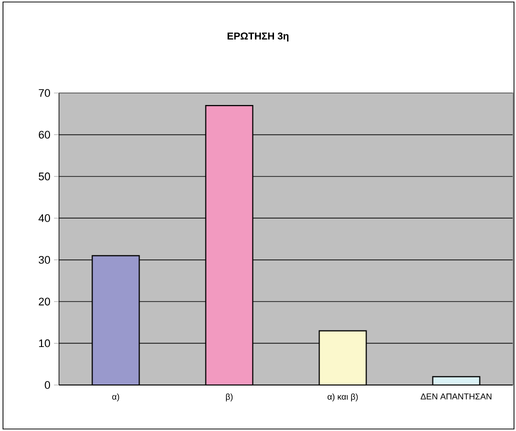 The image size is (516, 431). I want to click on x-tick-label: α) και β), so click(343, 398).